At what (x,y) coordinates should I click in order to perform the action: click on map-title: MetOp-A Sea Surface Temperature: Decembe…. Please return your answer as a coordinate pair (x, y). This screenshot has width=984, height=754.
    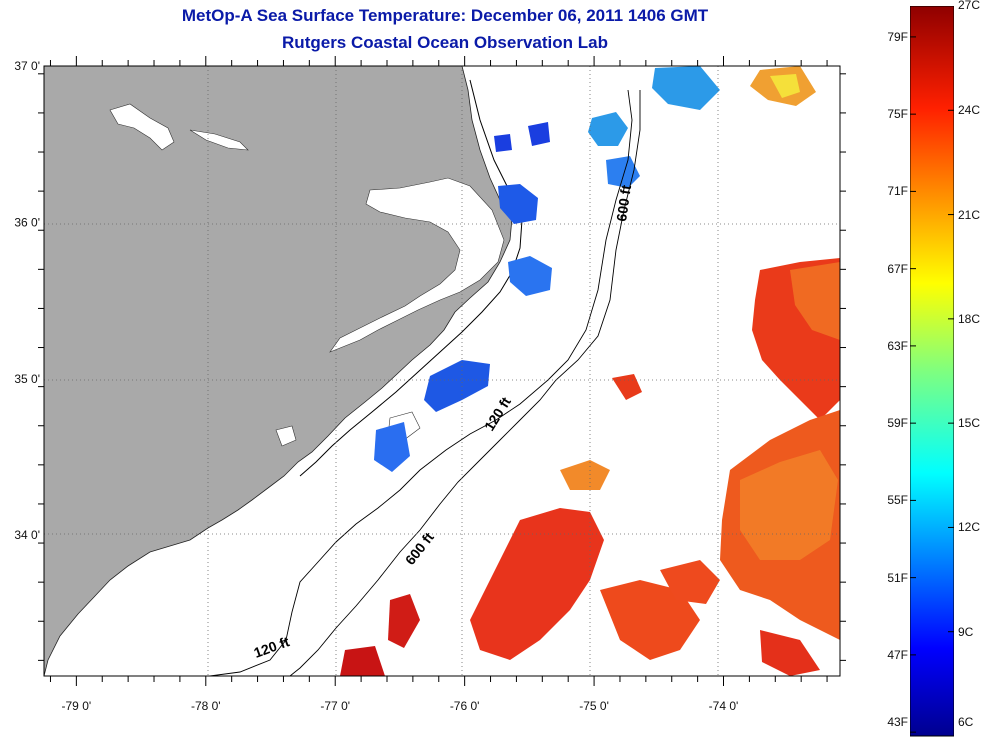
    Looking at the image, I should click on (445, 15).